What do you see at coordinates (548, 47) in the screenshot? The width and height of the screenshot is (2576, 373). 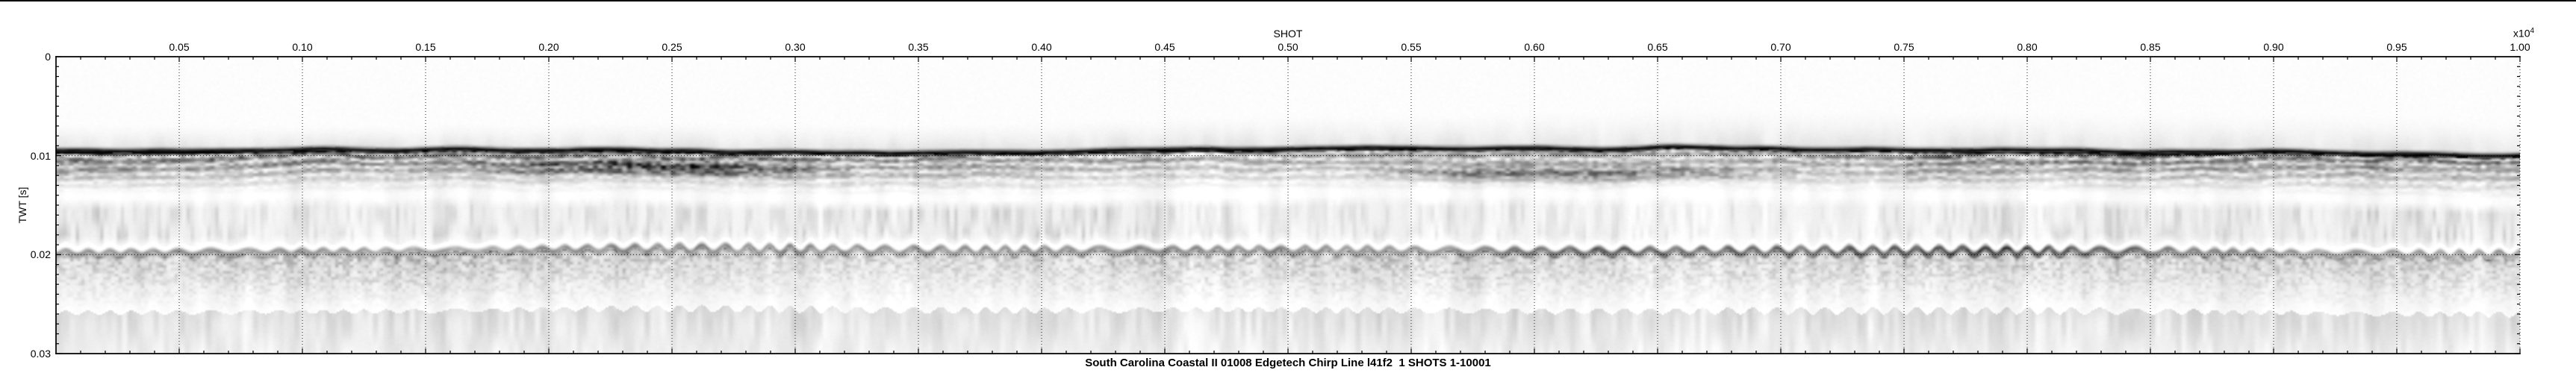 I see `x-tick-label: 0.20` at bounding box center [548, 47].